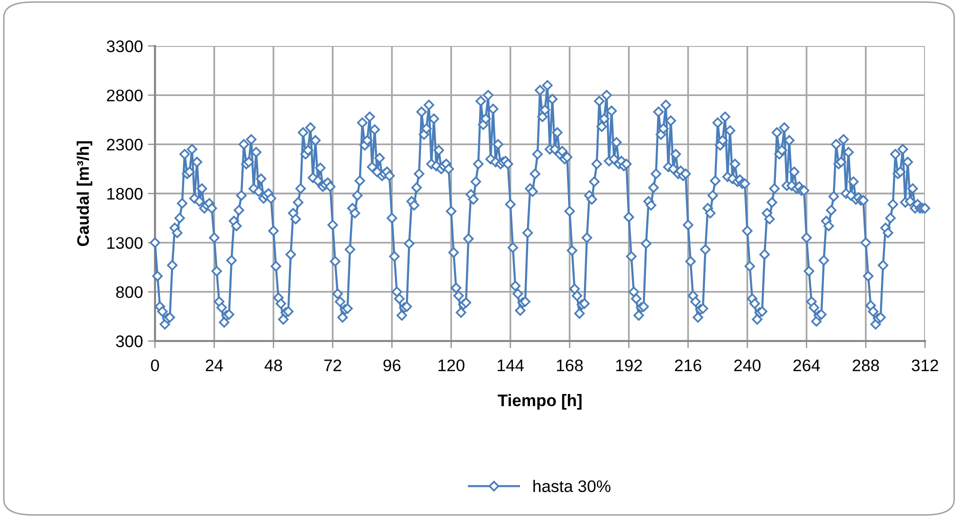 The width and height of the screenshot is (958, 518). I want to click on y-tick-label: 800, so click(129, 292).